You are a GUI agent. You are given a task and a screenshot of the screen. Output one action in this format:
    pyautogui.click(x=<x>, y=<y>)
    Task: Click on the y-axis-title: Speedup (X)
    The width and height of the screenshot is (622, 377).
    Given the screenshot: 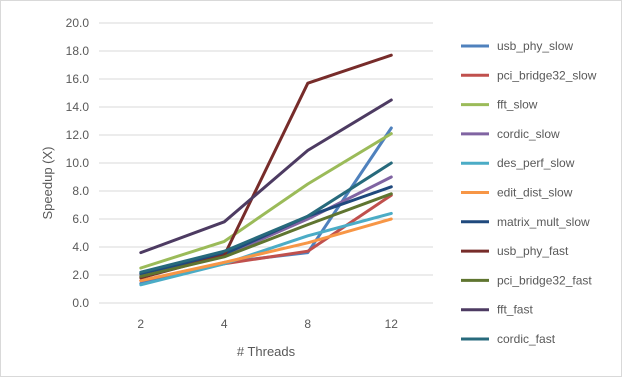 What is the action you would take?
    pyautogui.click(x=47, y=183)
    